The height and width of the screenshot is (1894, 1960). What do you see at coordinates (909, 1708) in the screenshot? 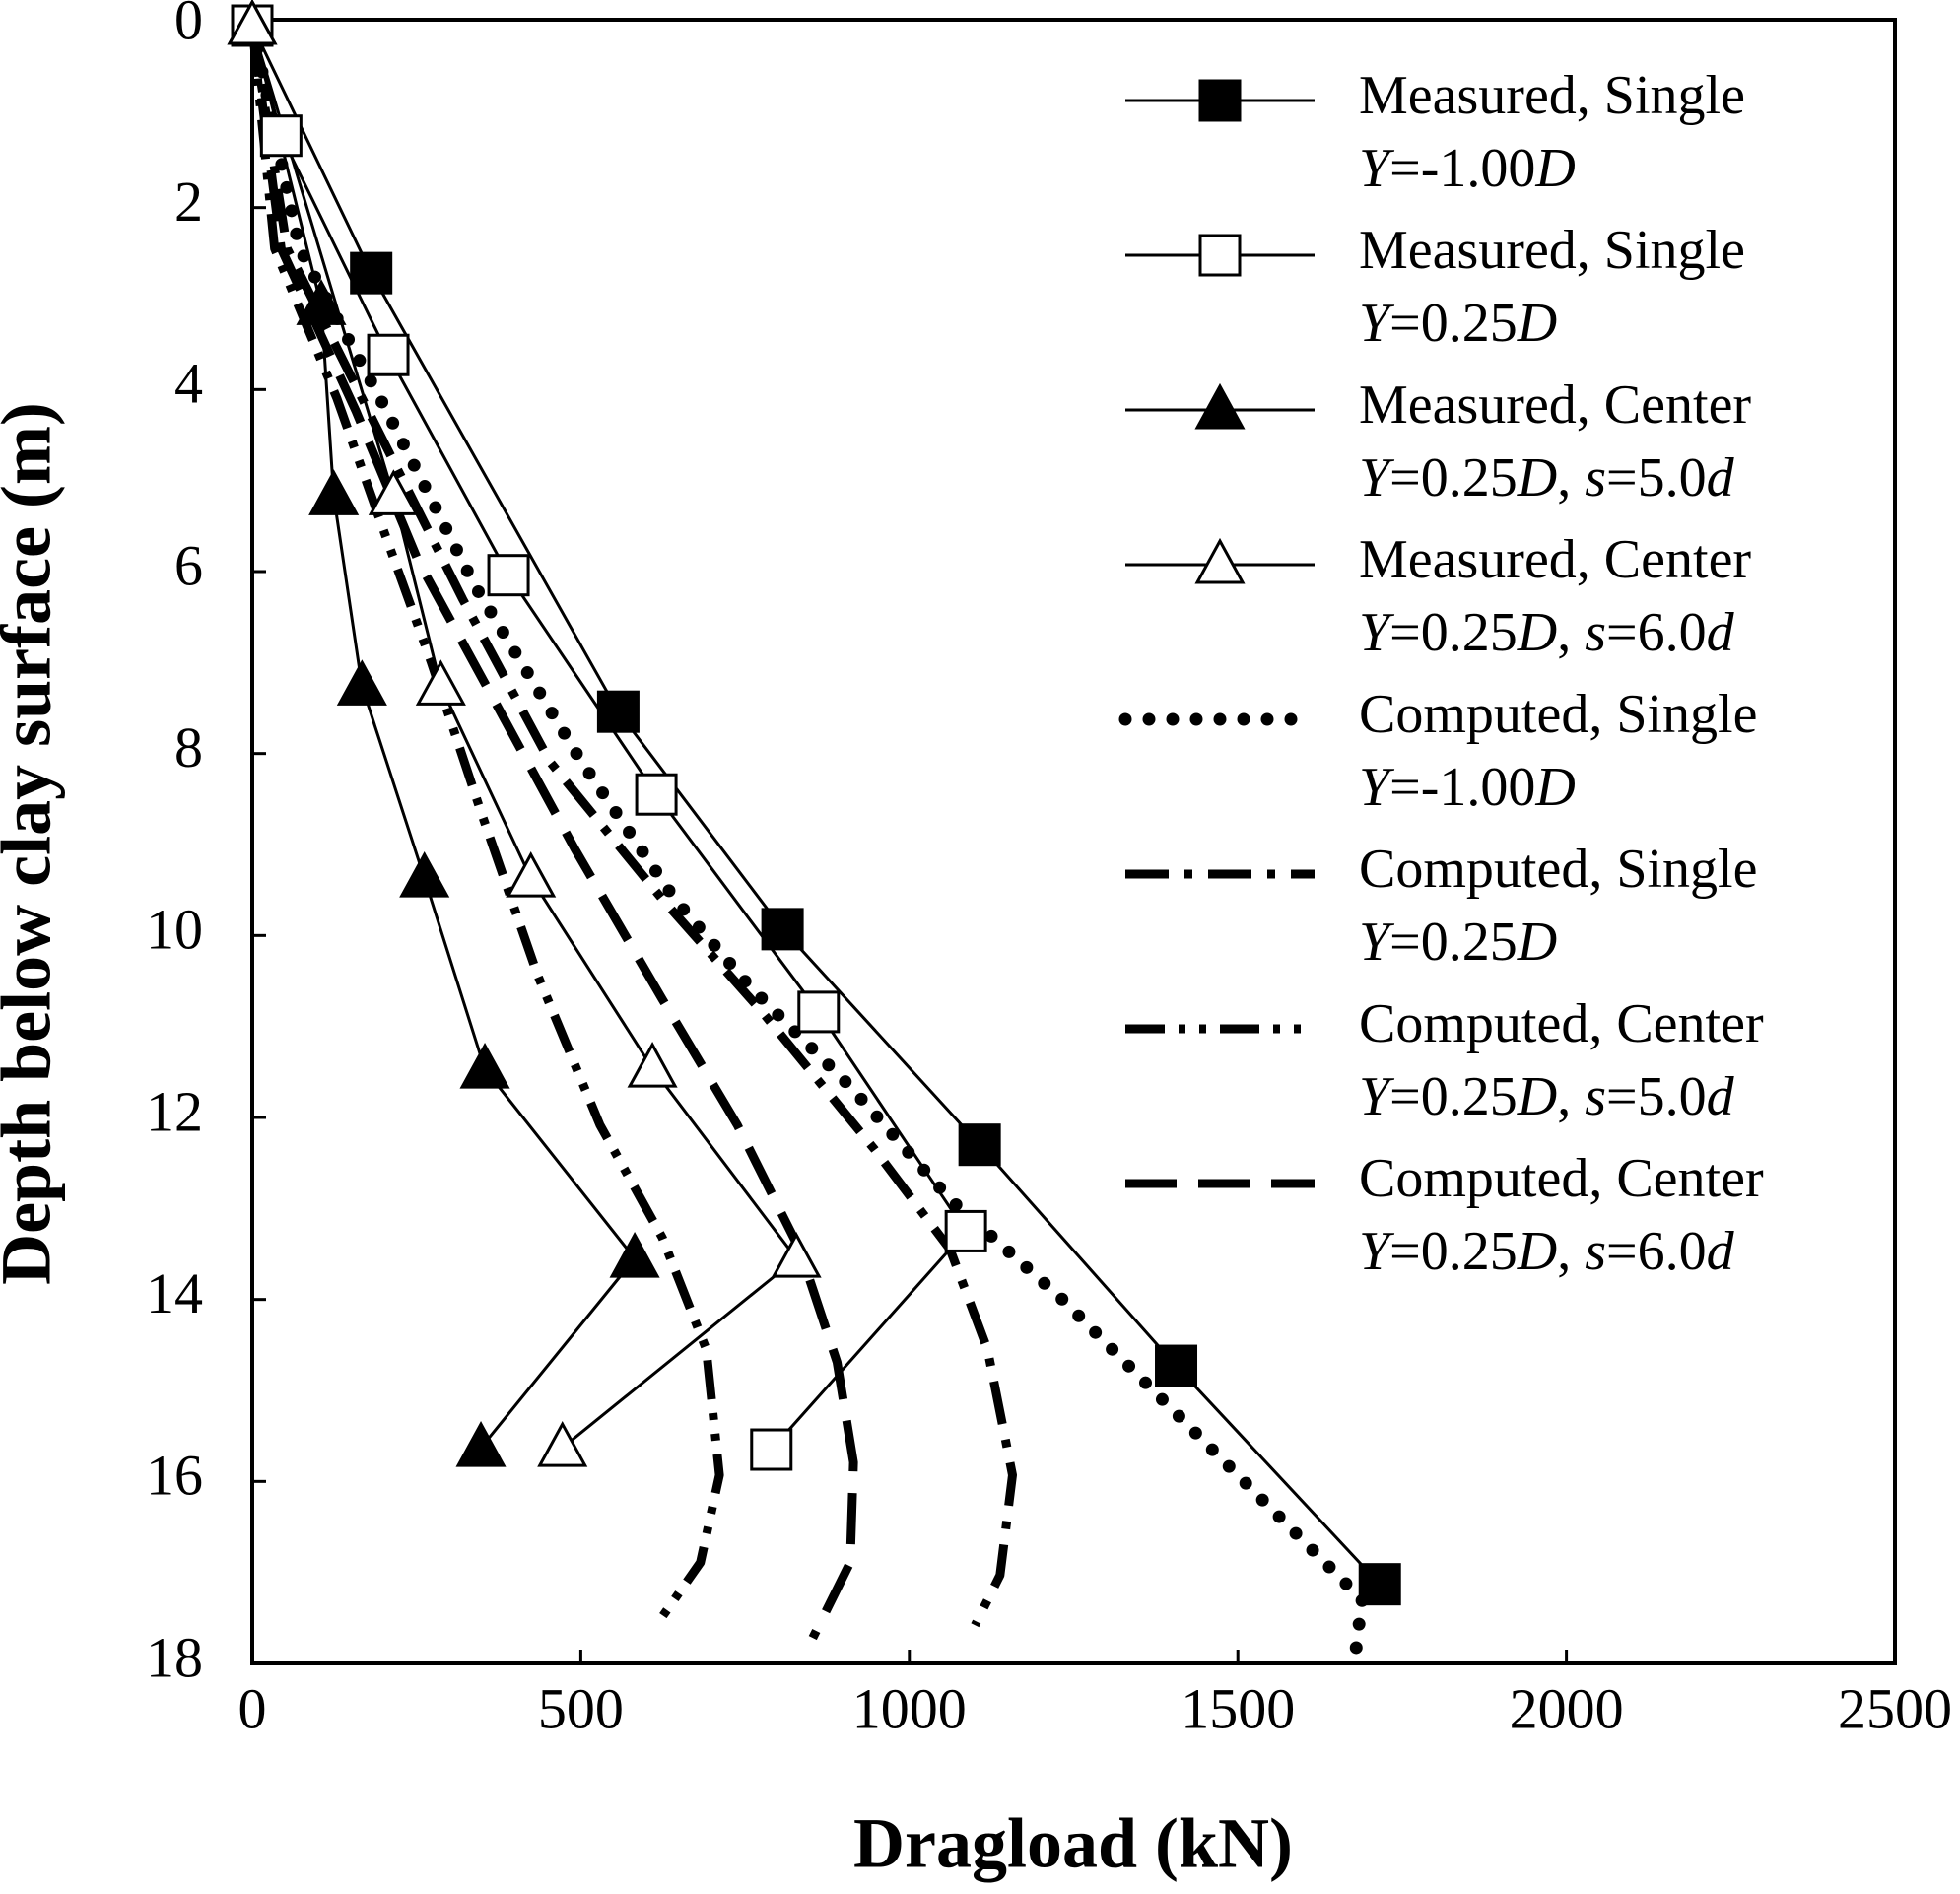
I see `x-tick-label: 1000` at bounding box center [909, 1708].